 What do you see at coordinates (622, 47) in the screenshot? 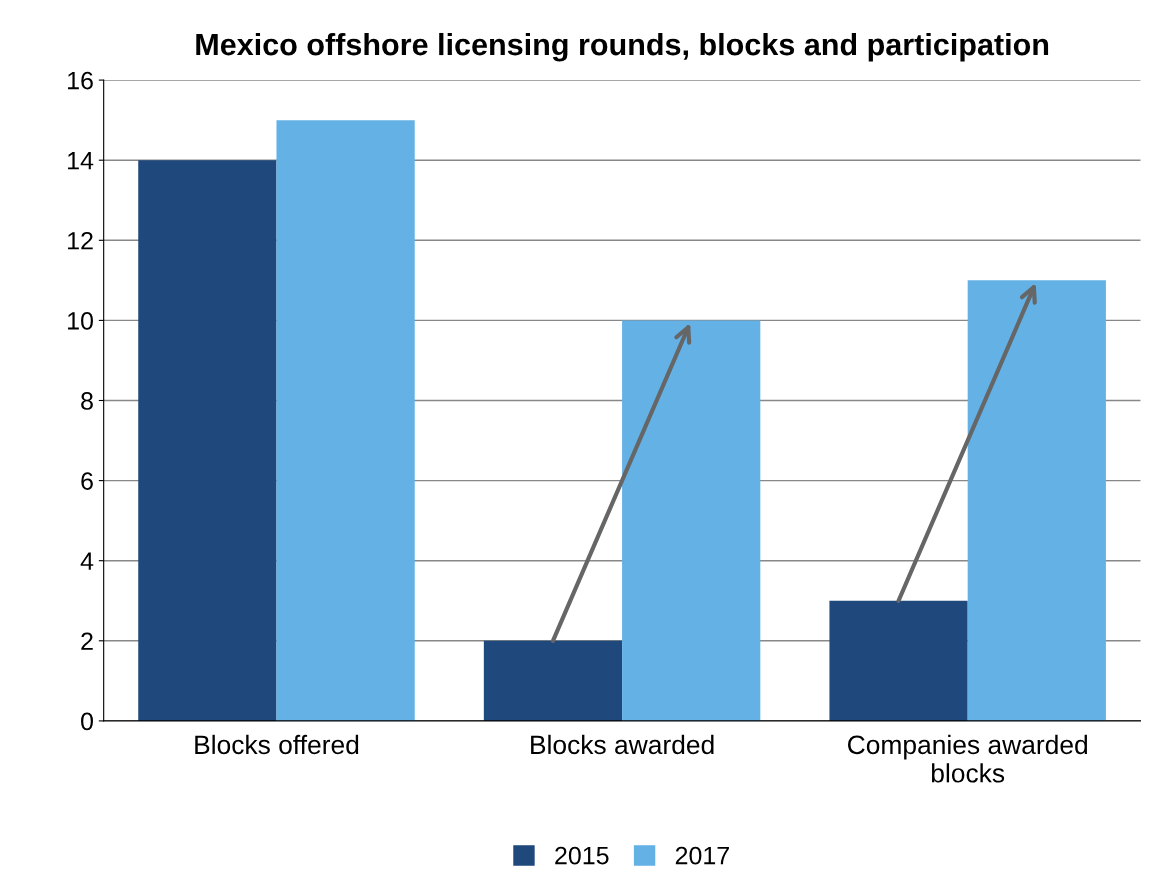
I see `chart-title: Mexico offshore licensing rounds, blocks and participation` at bounding box center [622, 47].